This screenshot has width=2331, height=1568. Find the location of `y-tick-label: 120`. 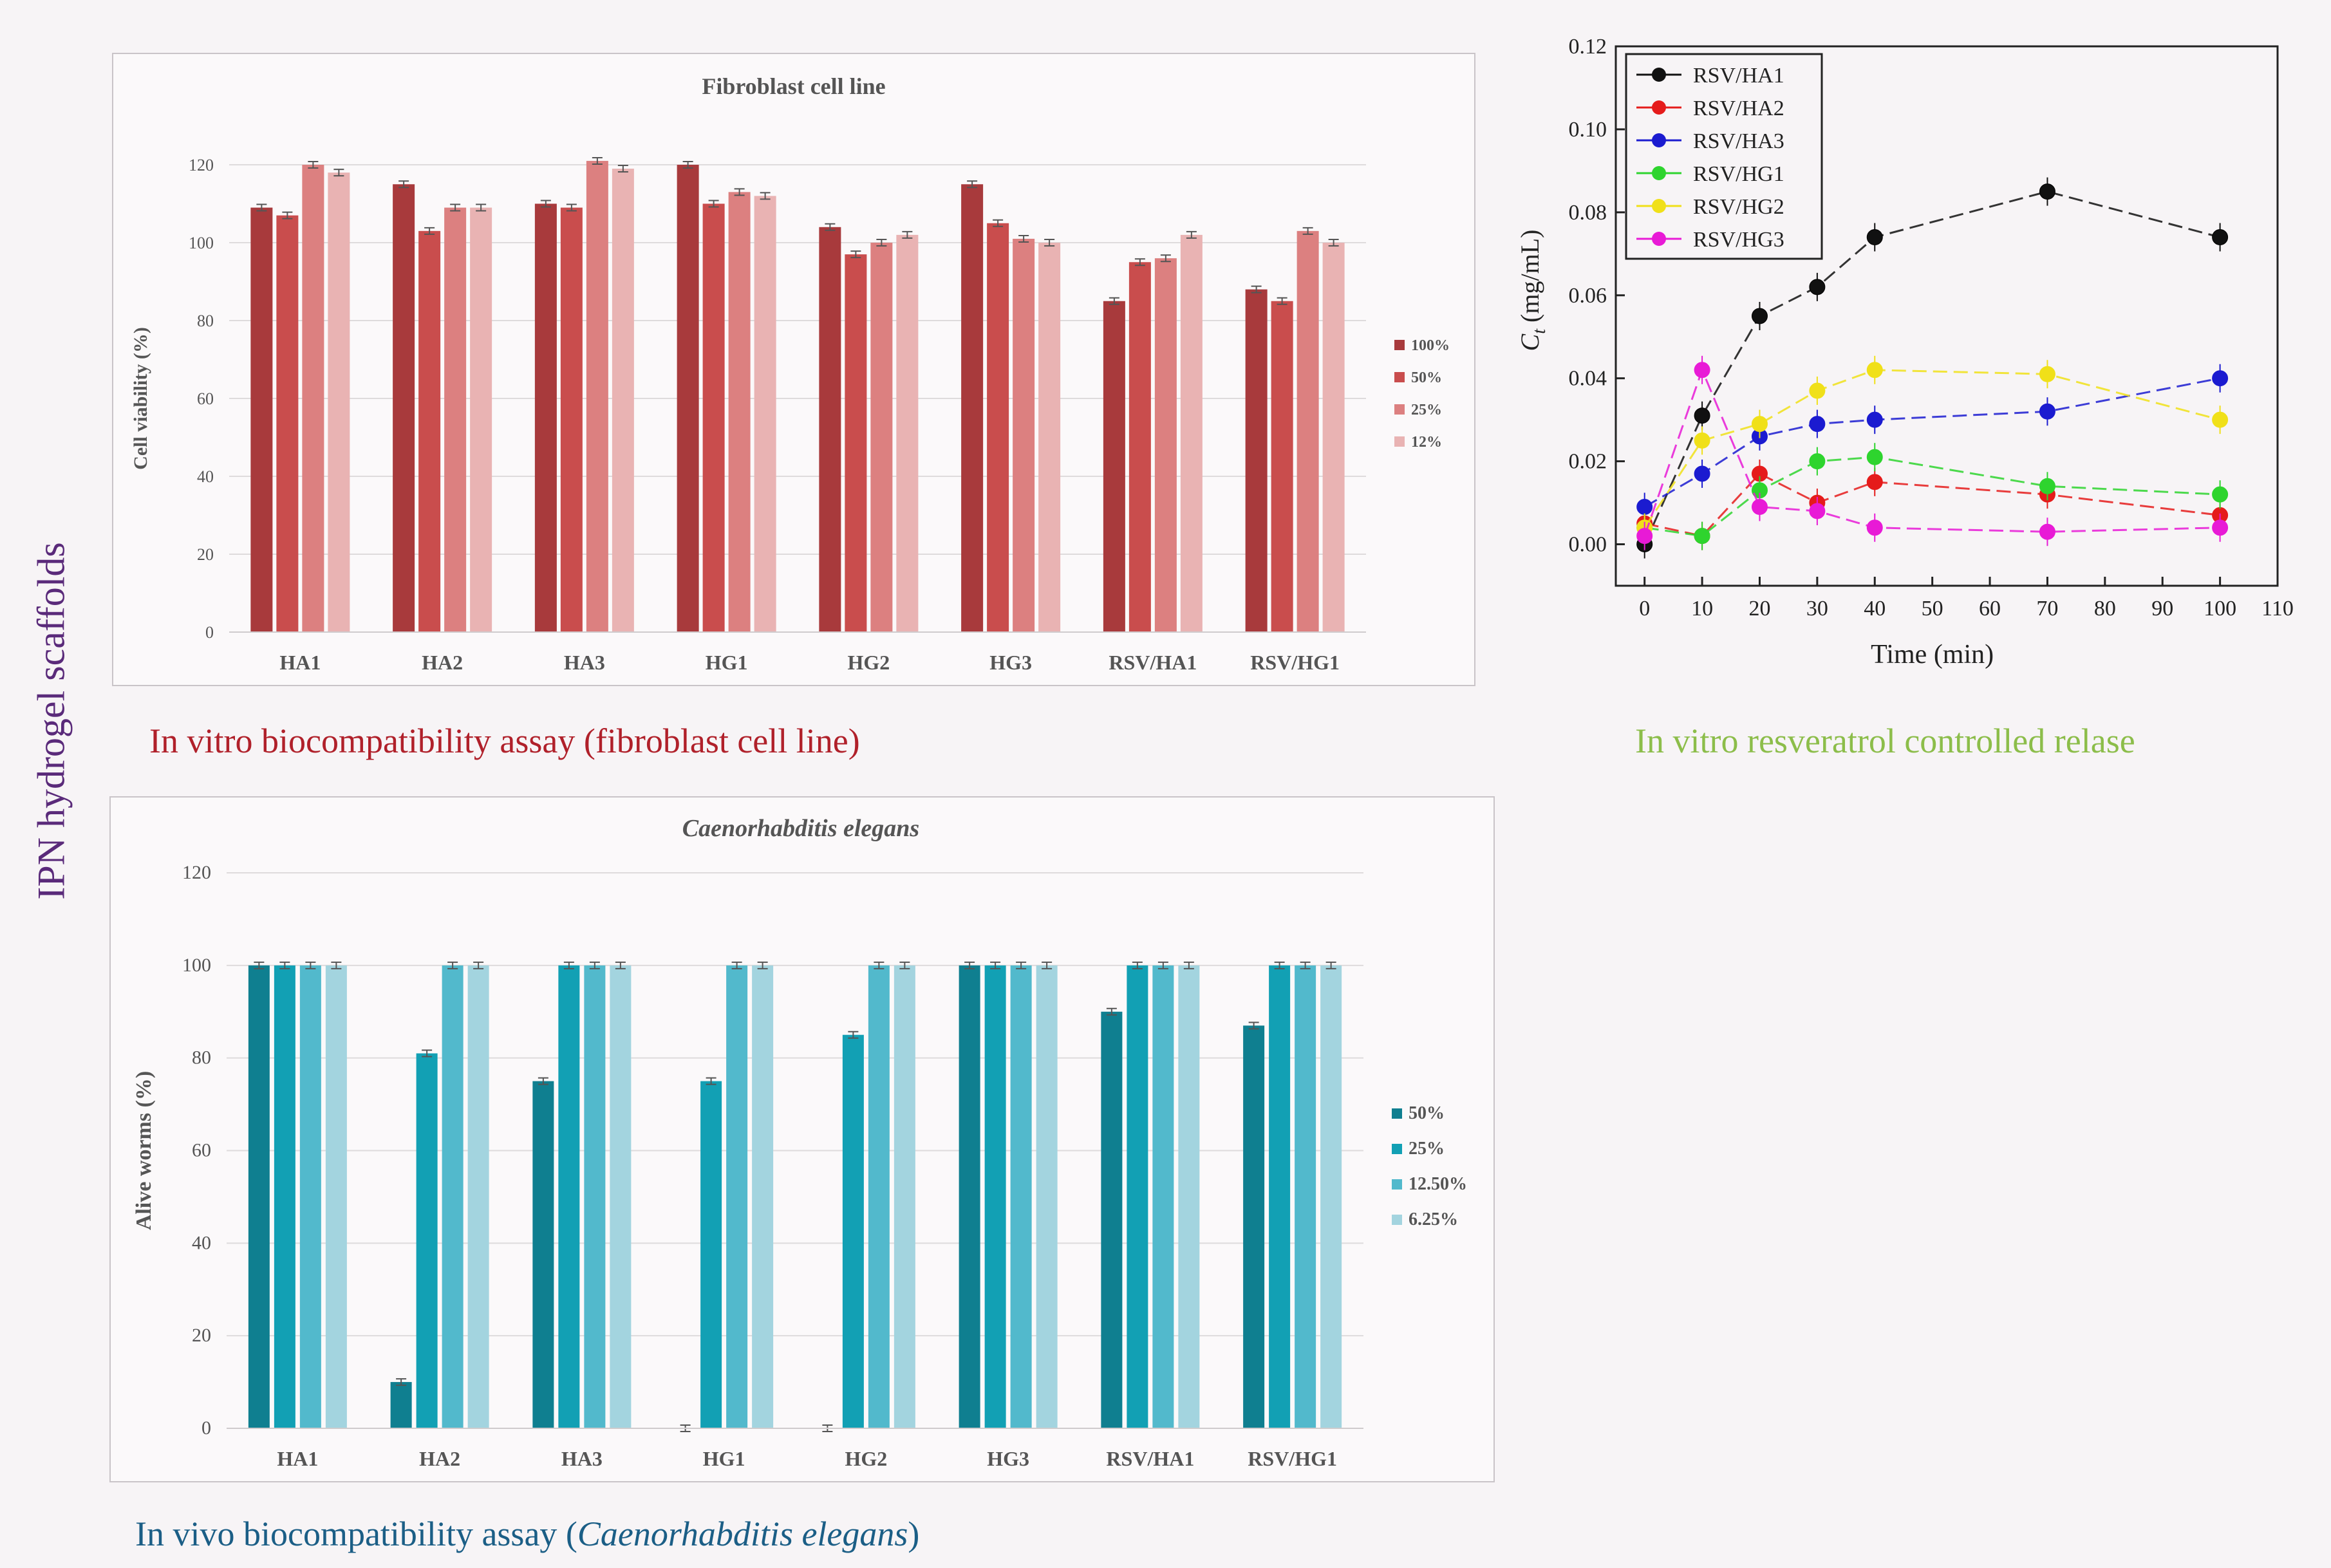

y-tick-label: 120 is located at coordinates (196, 873).